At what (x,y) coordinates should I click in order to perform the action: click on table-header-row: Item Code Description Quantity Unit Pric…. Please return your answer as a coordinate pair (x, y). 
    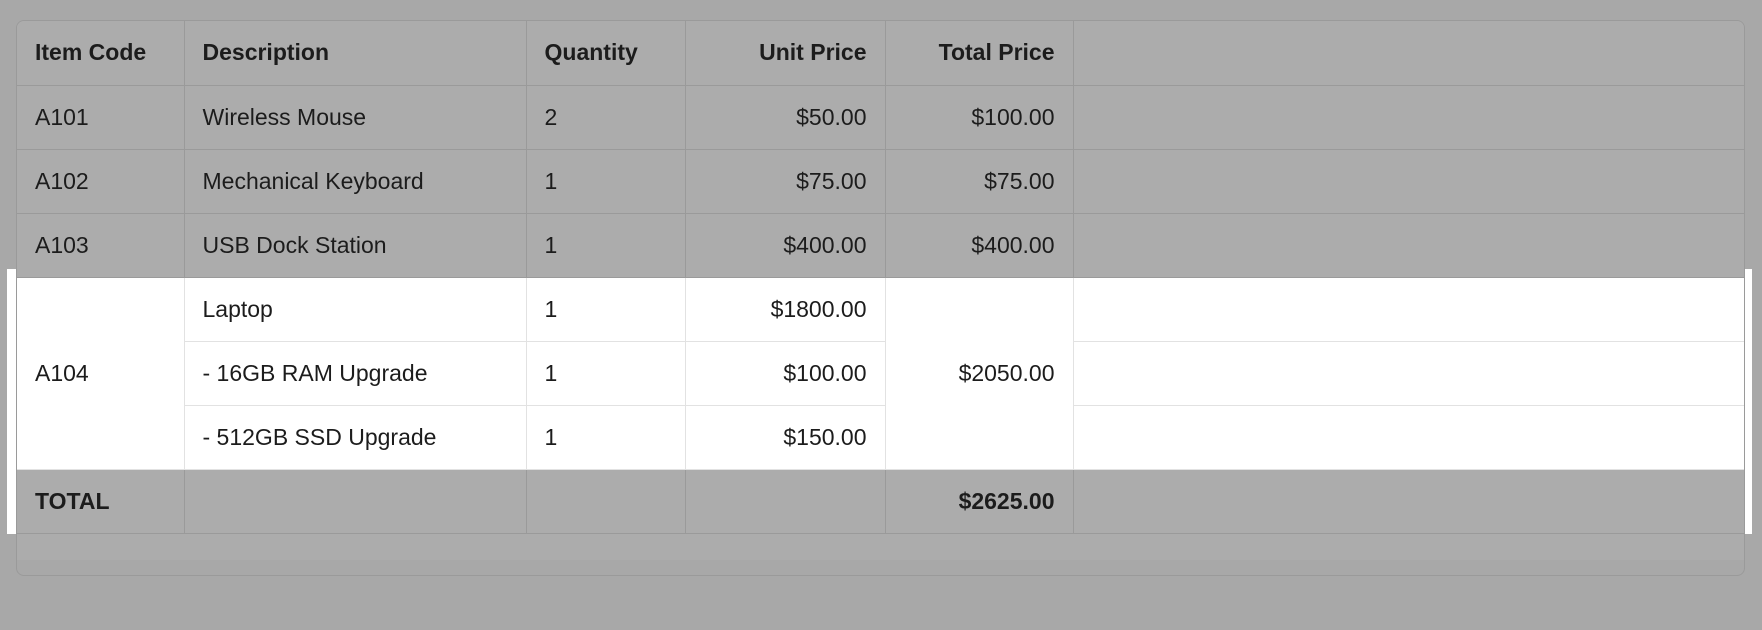
    Looking at the image, I should click on (880, 53).